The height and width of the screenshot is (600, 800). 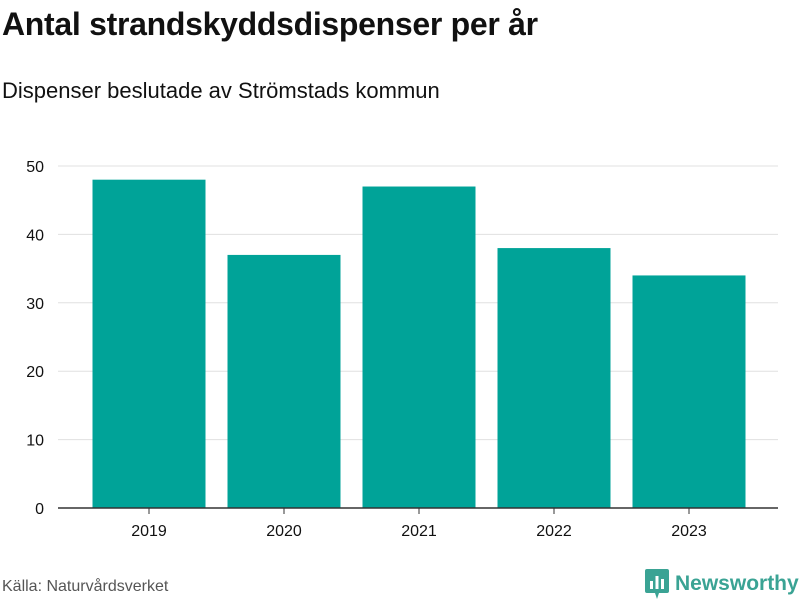 What do you see at coordinates (554, 531) in the screenshot?
I see `x-tick-label: 2022` at bounding box center [554, 531].